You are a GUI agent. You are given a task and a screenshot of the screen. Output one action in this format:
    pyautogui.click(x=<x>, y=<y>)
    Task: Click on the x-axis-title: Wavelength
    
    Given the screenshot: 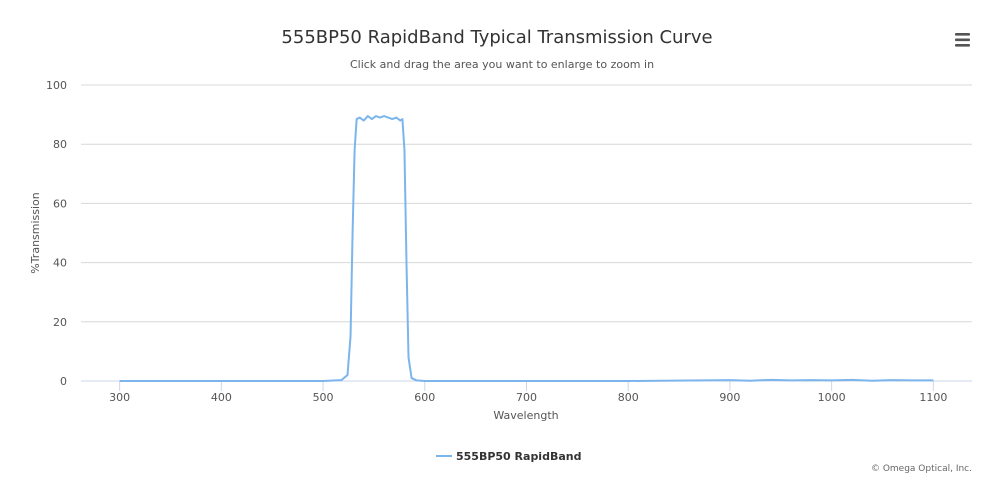 What is the action you would take?
    pyautogui.click(x=525, y=415)
    